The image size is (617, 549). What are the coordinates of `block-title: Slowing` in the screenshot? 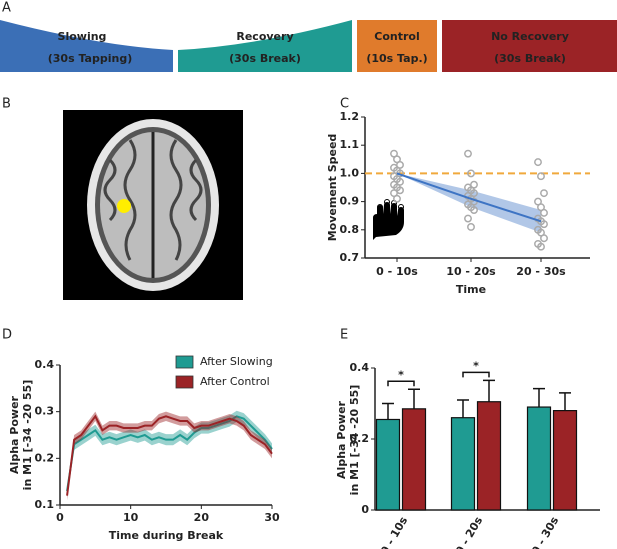 It's located at (82, 36).